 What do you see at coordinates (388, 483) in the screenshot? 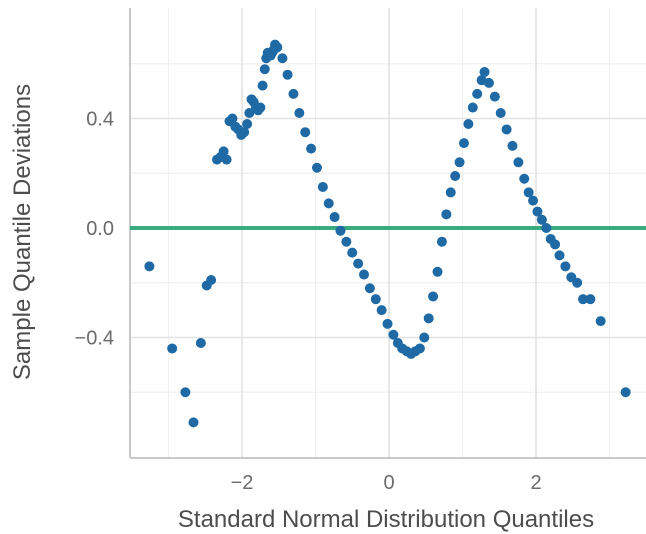
I see `x-tick-label: 0` at bounding box center [388, 483].